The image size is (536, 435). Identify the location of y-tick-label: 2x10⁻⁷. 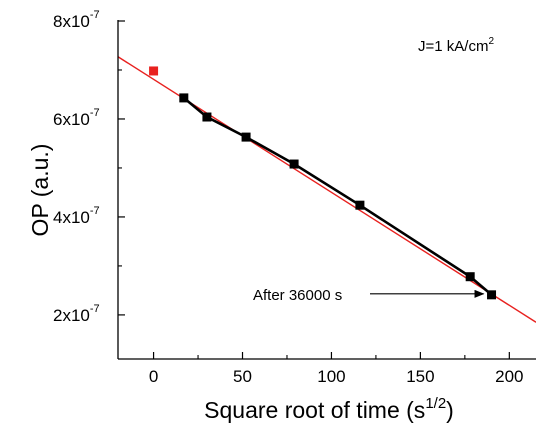
(76, 314).